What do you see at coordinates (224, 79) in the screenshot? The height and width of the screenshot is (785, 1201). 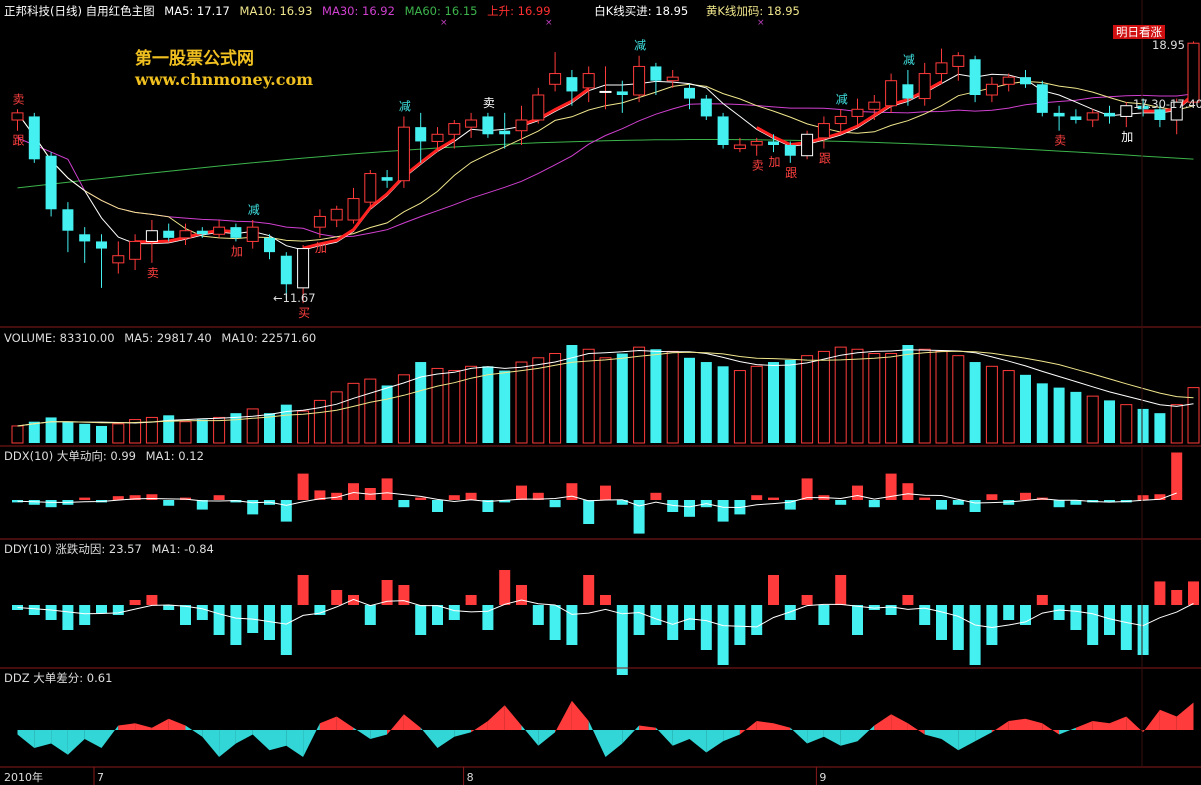 I see `watermark-url: www.chnmoney.com` at bounding box center [224, 79].